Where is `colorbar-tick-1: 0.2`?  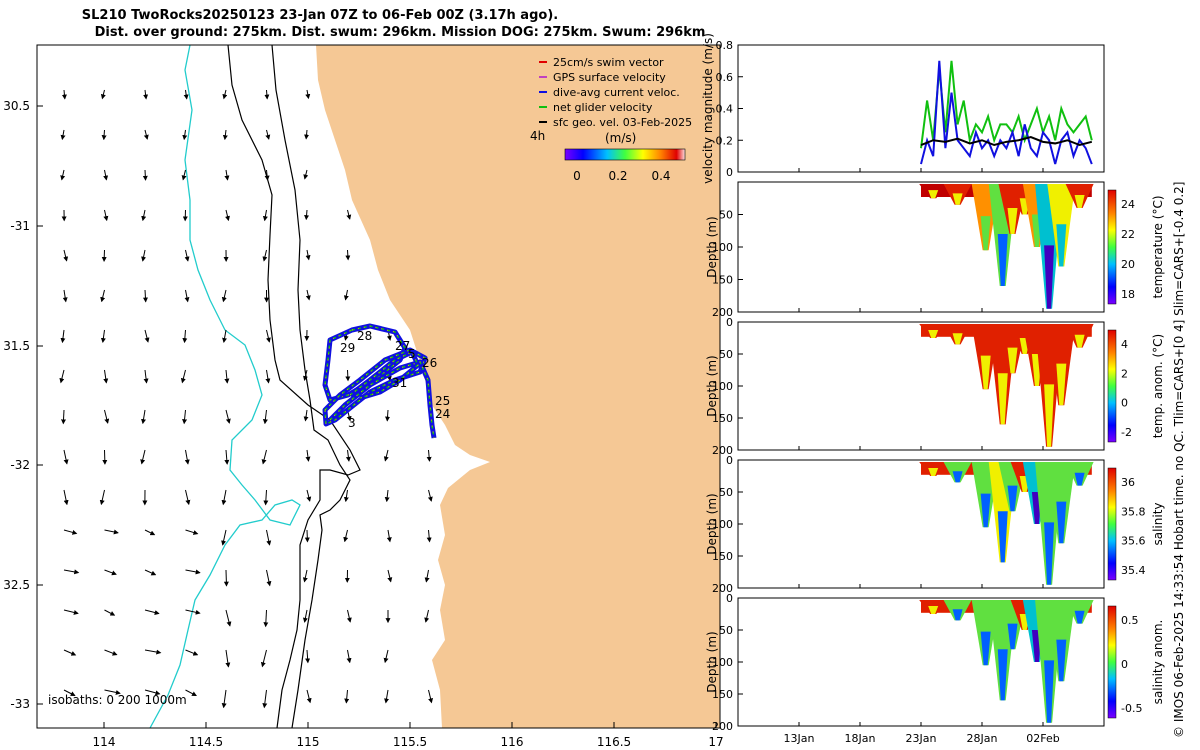
colorbar-tick-1: 0.2 is located at coordinates (617, 176).